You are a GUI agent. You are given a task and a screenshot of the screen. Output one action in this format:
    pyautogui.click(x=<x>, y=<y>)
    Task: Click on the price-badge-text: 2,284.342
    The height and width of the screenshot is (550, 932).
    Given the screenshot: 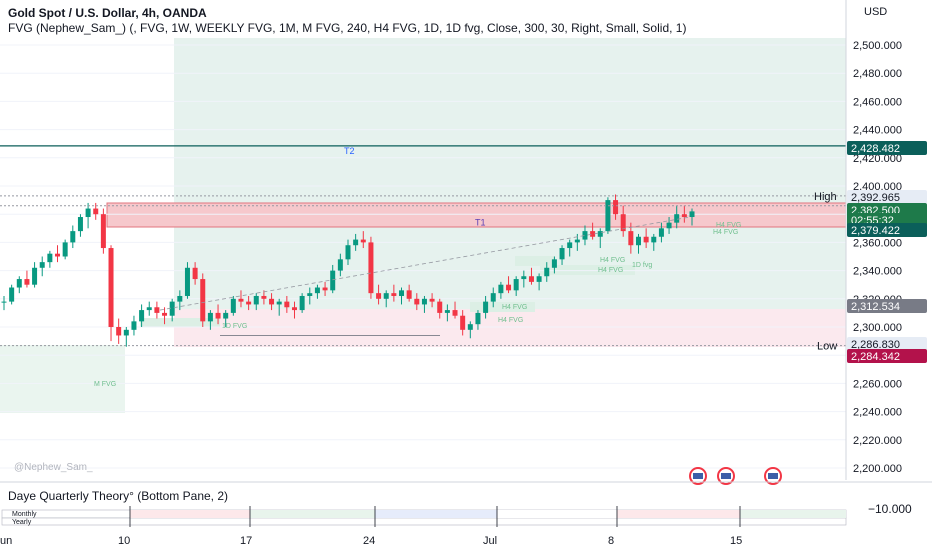 What is the action you would take?
    pyautogui.click(x=875, y=357)
    